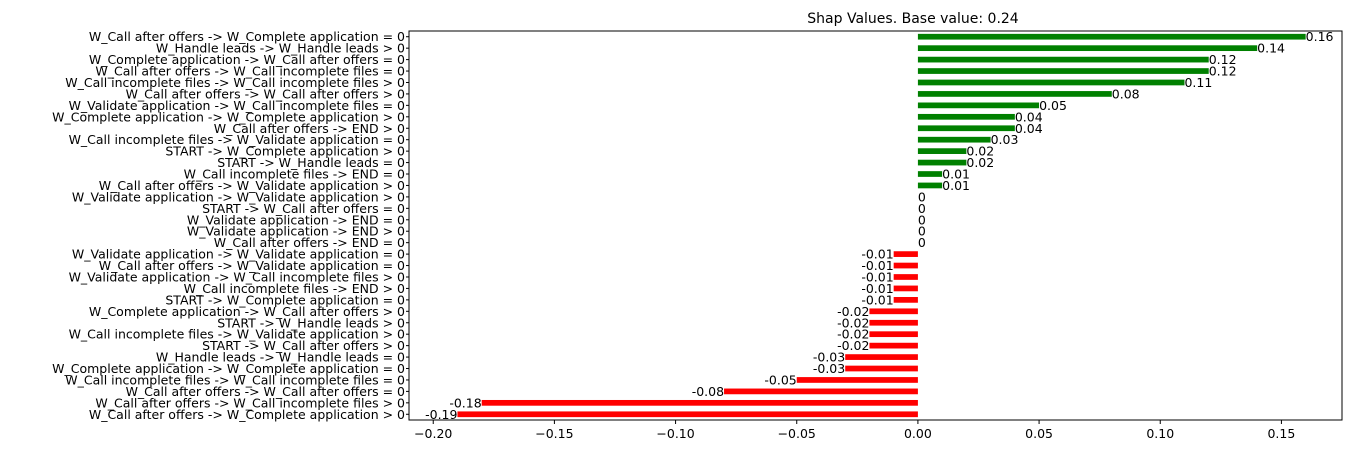 Image resolution: width=1352 pixels, height=451 pixels. What do you see at coordinates (554, 433) in the screenshot?
I see `x-tick-label: −0.15` at bounding box center [554, 433].